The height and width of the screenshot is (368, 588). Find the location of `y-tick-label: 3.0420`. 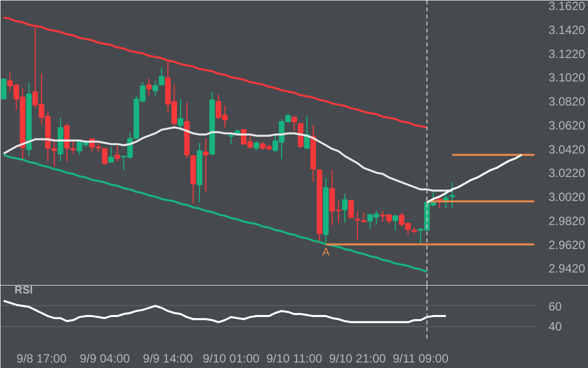

y-tick-label: 3.0420 is located at coordinates (567, 149).